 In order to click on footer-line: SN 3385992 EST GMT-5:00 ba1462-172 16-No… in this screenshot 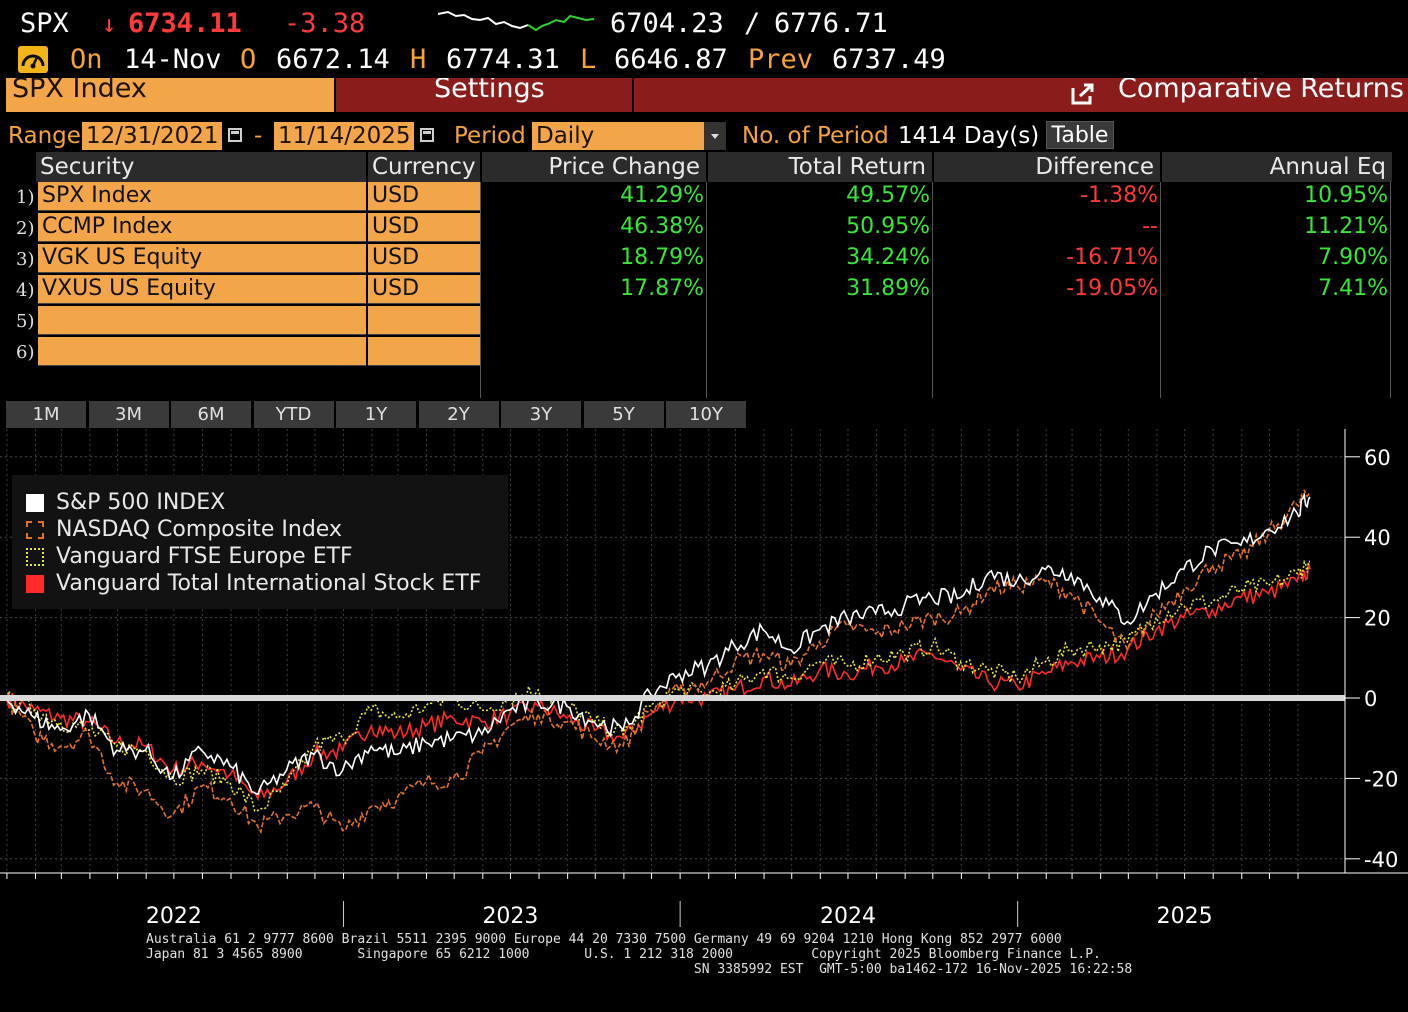, I will do `click(639, 969)`.